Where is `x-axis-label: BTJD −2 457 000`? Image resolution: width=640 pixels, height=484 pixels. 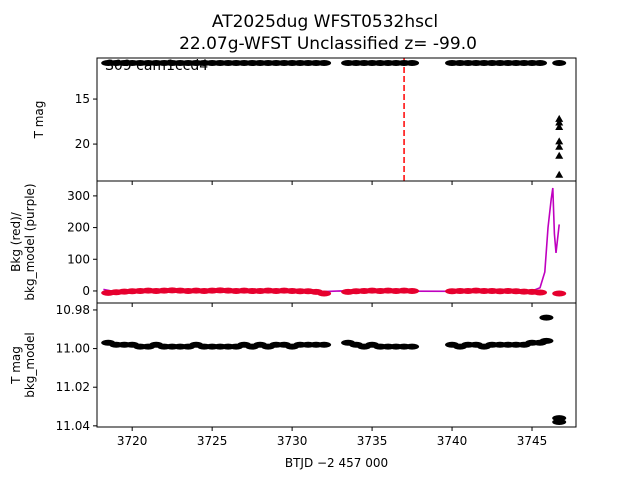 x-axis-label: BTJD −2 457 000 is located at coordinates (336, 463).